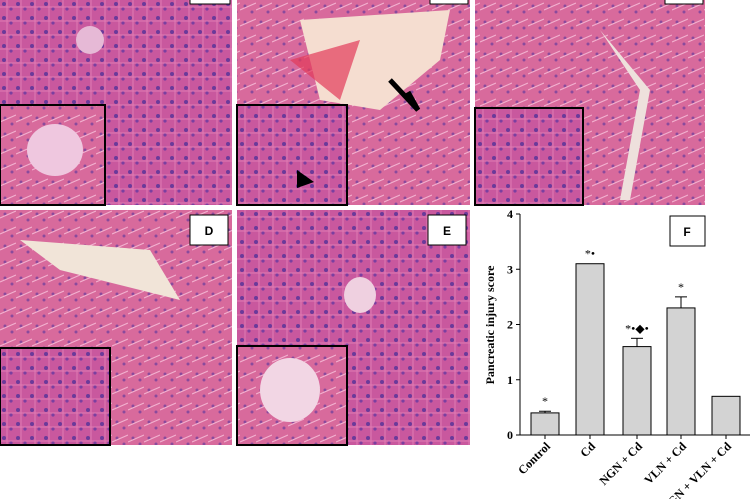 The image size is (750, 504). I want to click on panel-box, so click(687, 231).